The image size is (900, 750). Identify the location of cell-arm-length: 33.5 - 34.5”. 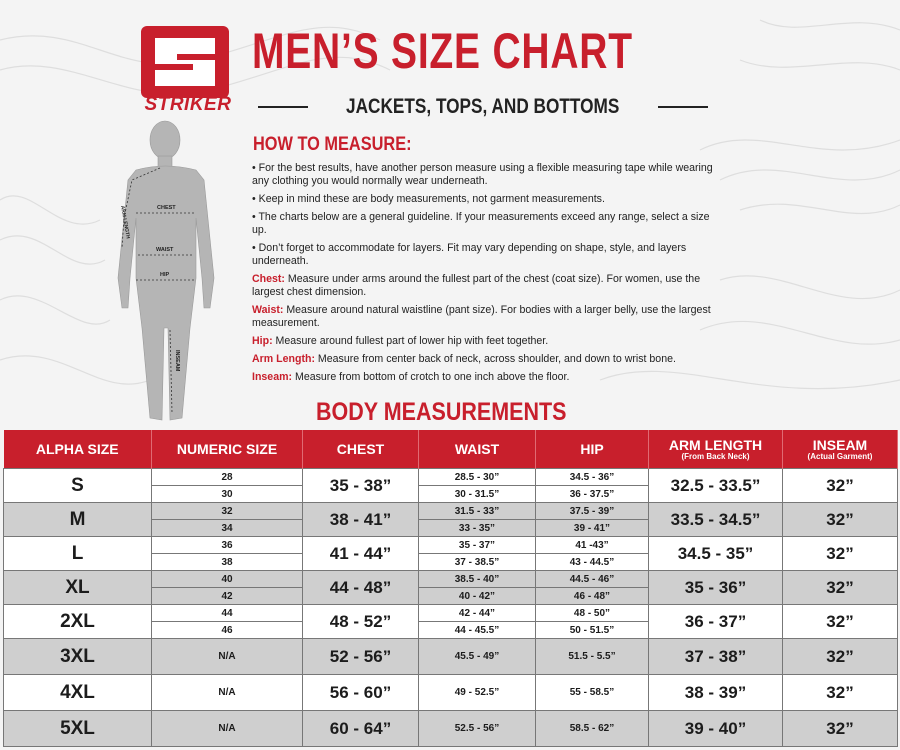
(715, 519).